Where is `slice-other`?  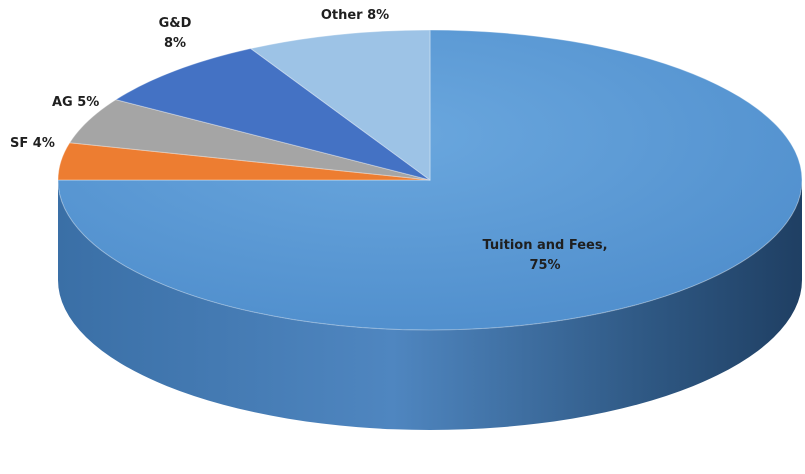
slice-other is located at coordinates (340, 105).